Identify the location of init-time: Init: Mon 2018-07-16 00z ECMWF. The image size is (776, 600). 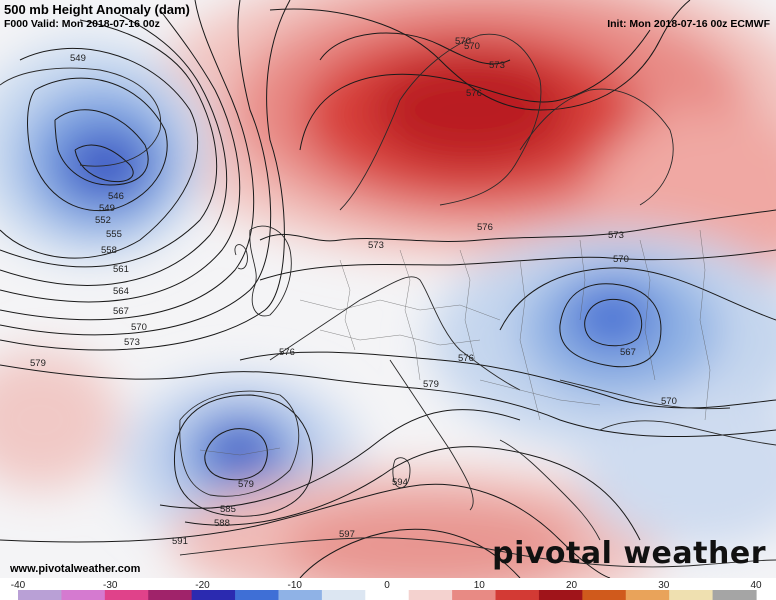
(688, 24).